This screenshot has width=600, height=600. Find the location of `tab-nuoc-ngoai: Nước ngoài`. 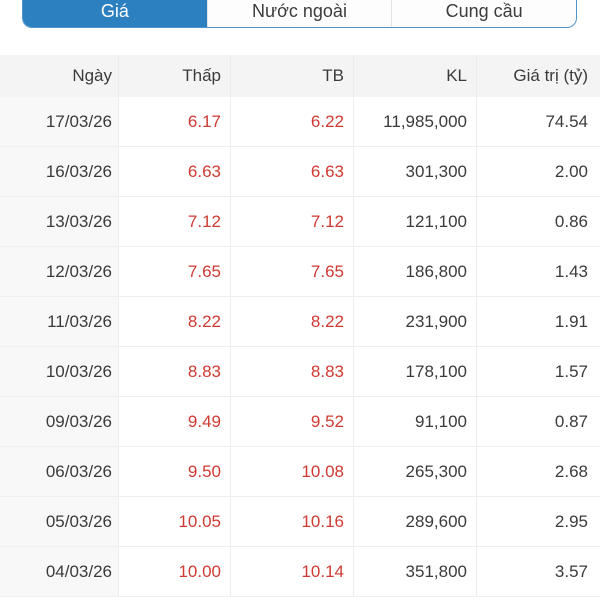

tab-nuoc-ngoai: Nước ngoài is located at coordinates (299, 13).